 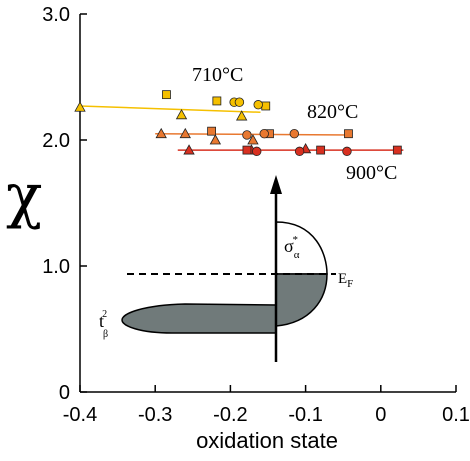 What do you see at coordinates (64, 204) in the screenshot?
I see `y-ticks: 0 1.0 2.0 3.0` at bounding box center [64, 204].